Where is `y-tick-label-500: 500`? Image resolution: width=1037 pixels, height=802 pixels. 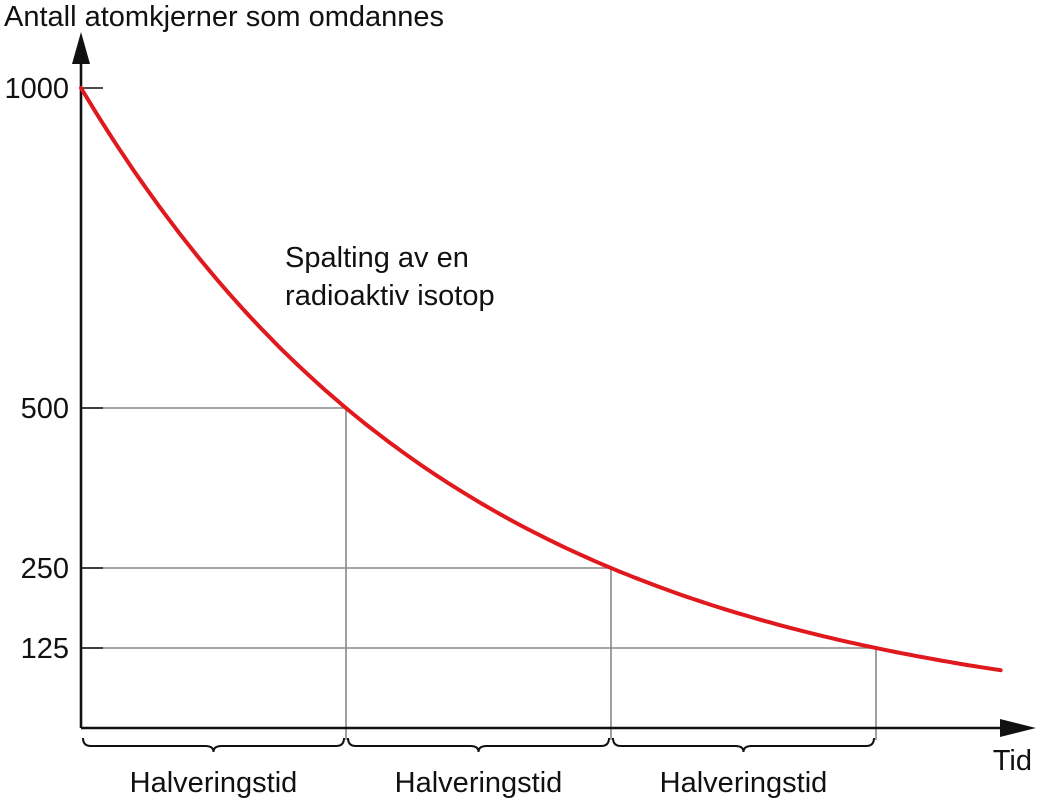 y-tick-label-500: 500 is located at coordinates (45, 409).